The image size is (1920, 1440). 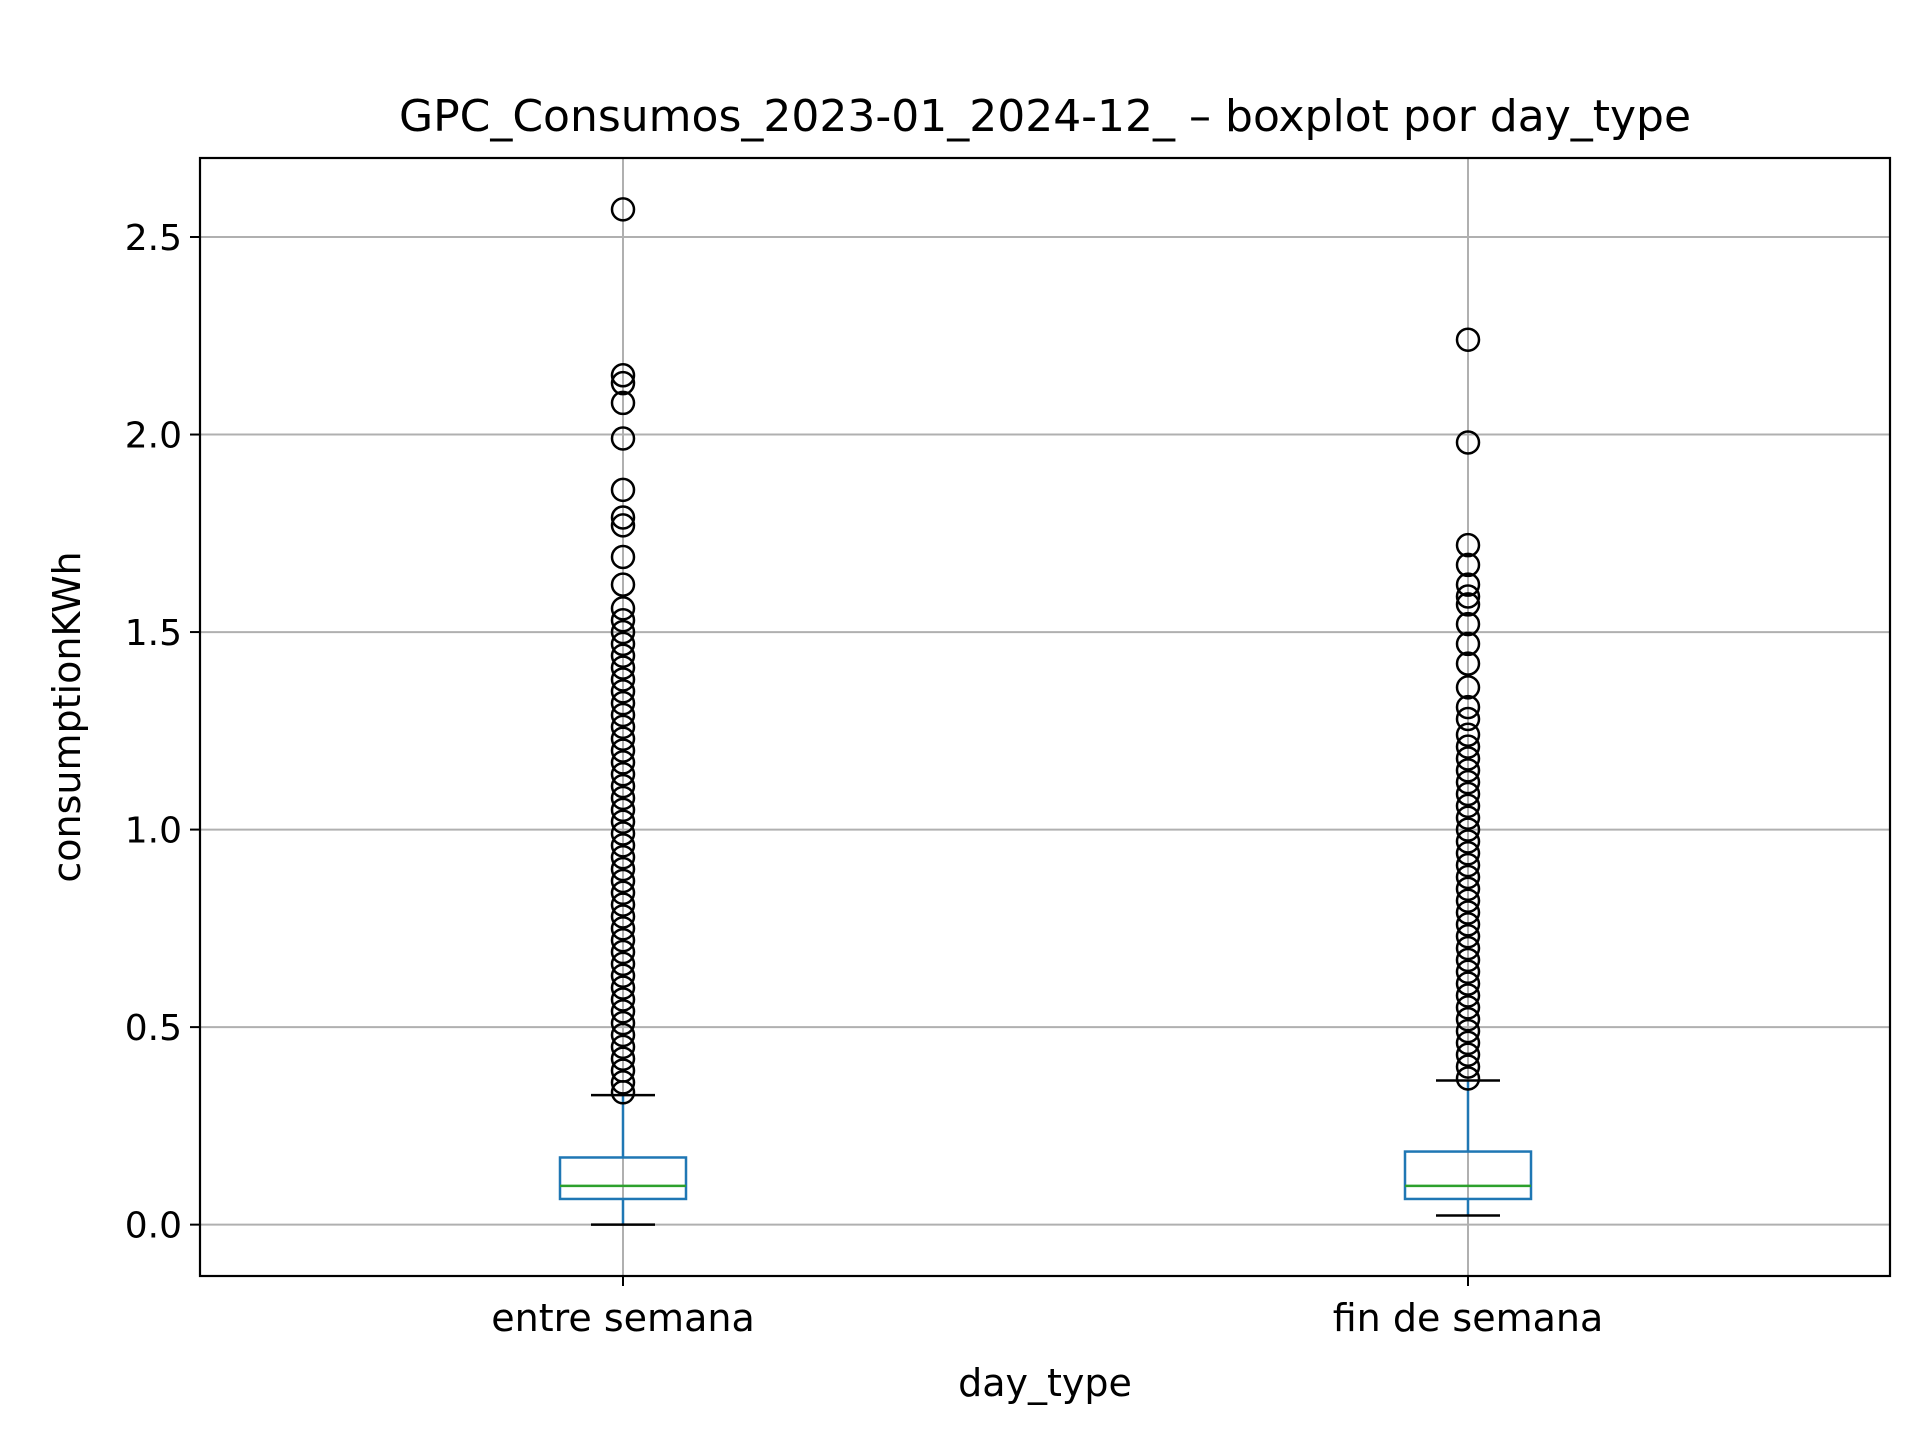 I want to click on y-axis-label: consumptionKWh, so click(x=67, y=716).